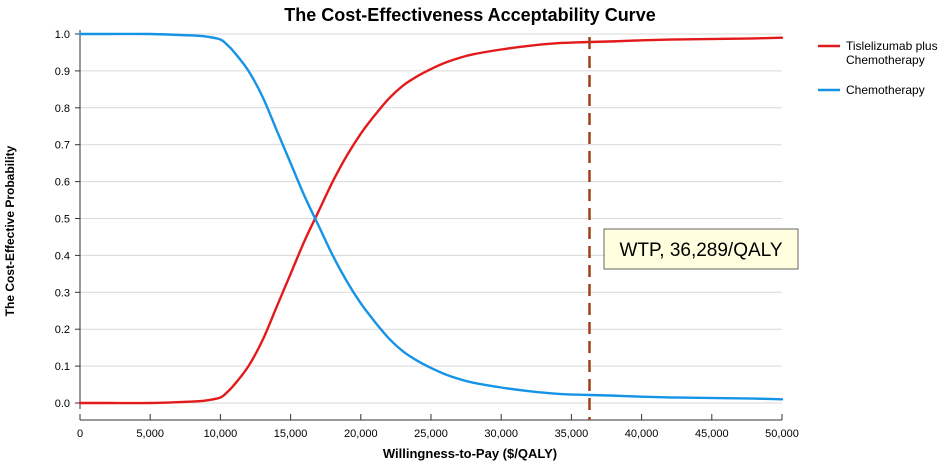 The image size is (941, 470). I want to click on legend-label-chemotherapy: Chemotherapy, so click(885, 90).